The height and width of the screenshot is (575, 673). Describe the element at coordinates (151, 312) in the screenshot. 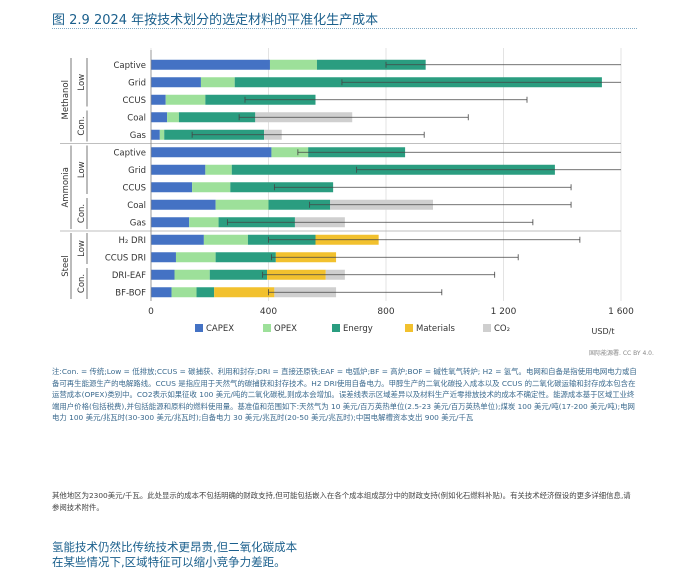

I see `x-tick-label: 0` at that location.